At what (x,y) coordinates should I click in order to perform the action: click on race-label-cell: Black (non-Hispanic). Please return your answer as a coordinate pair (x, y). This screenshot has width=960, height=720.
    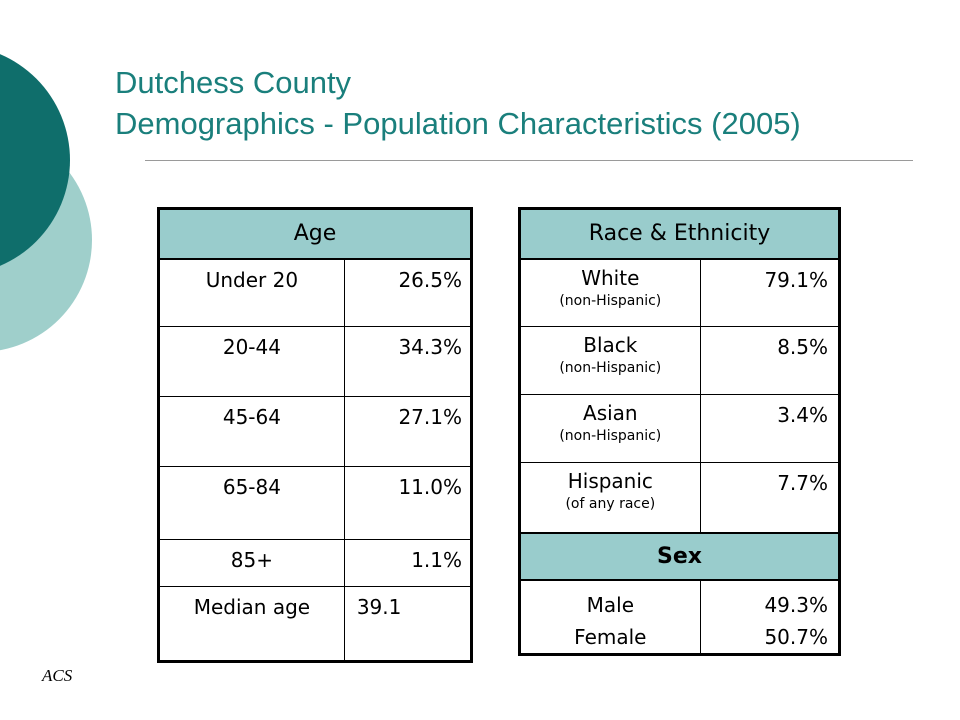
    Looking at the image, I should click on (610, 360).